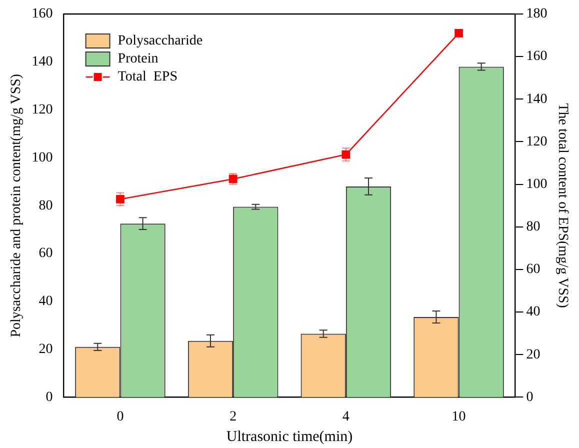 The width and height of the screenshot is (579, 448). I want to click on x-tick-label: 0, so click(120, 416).